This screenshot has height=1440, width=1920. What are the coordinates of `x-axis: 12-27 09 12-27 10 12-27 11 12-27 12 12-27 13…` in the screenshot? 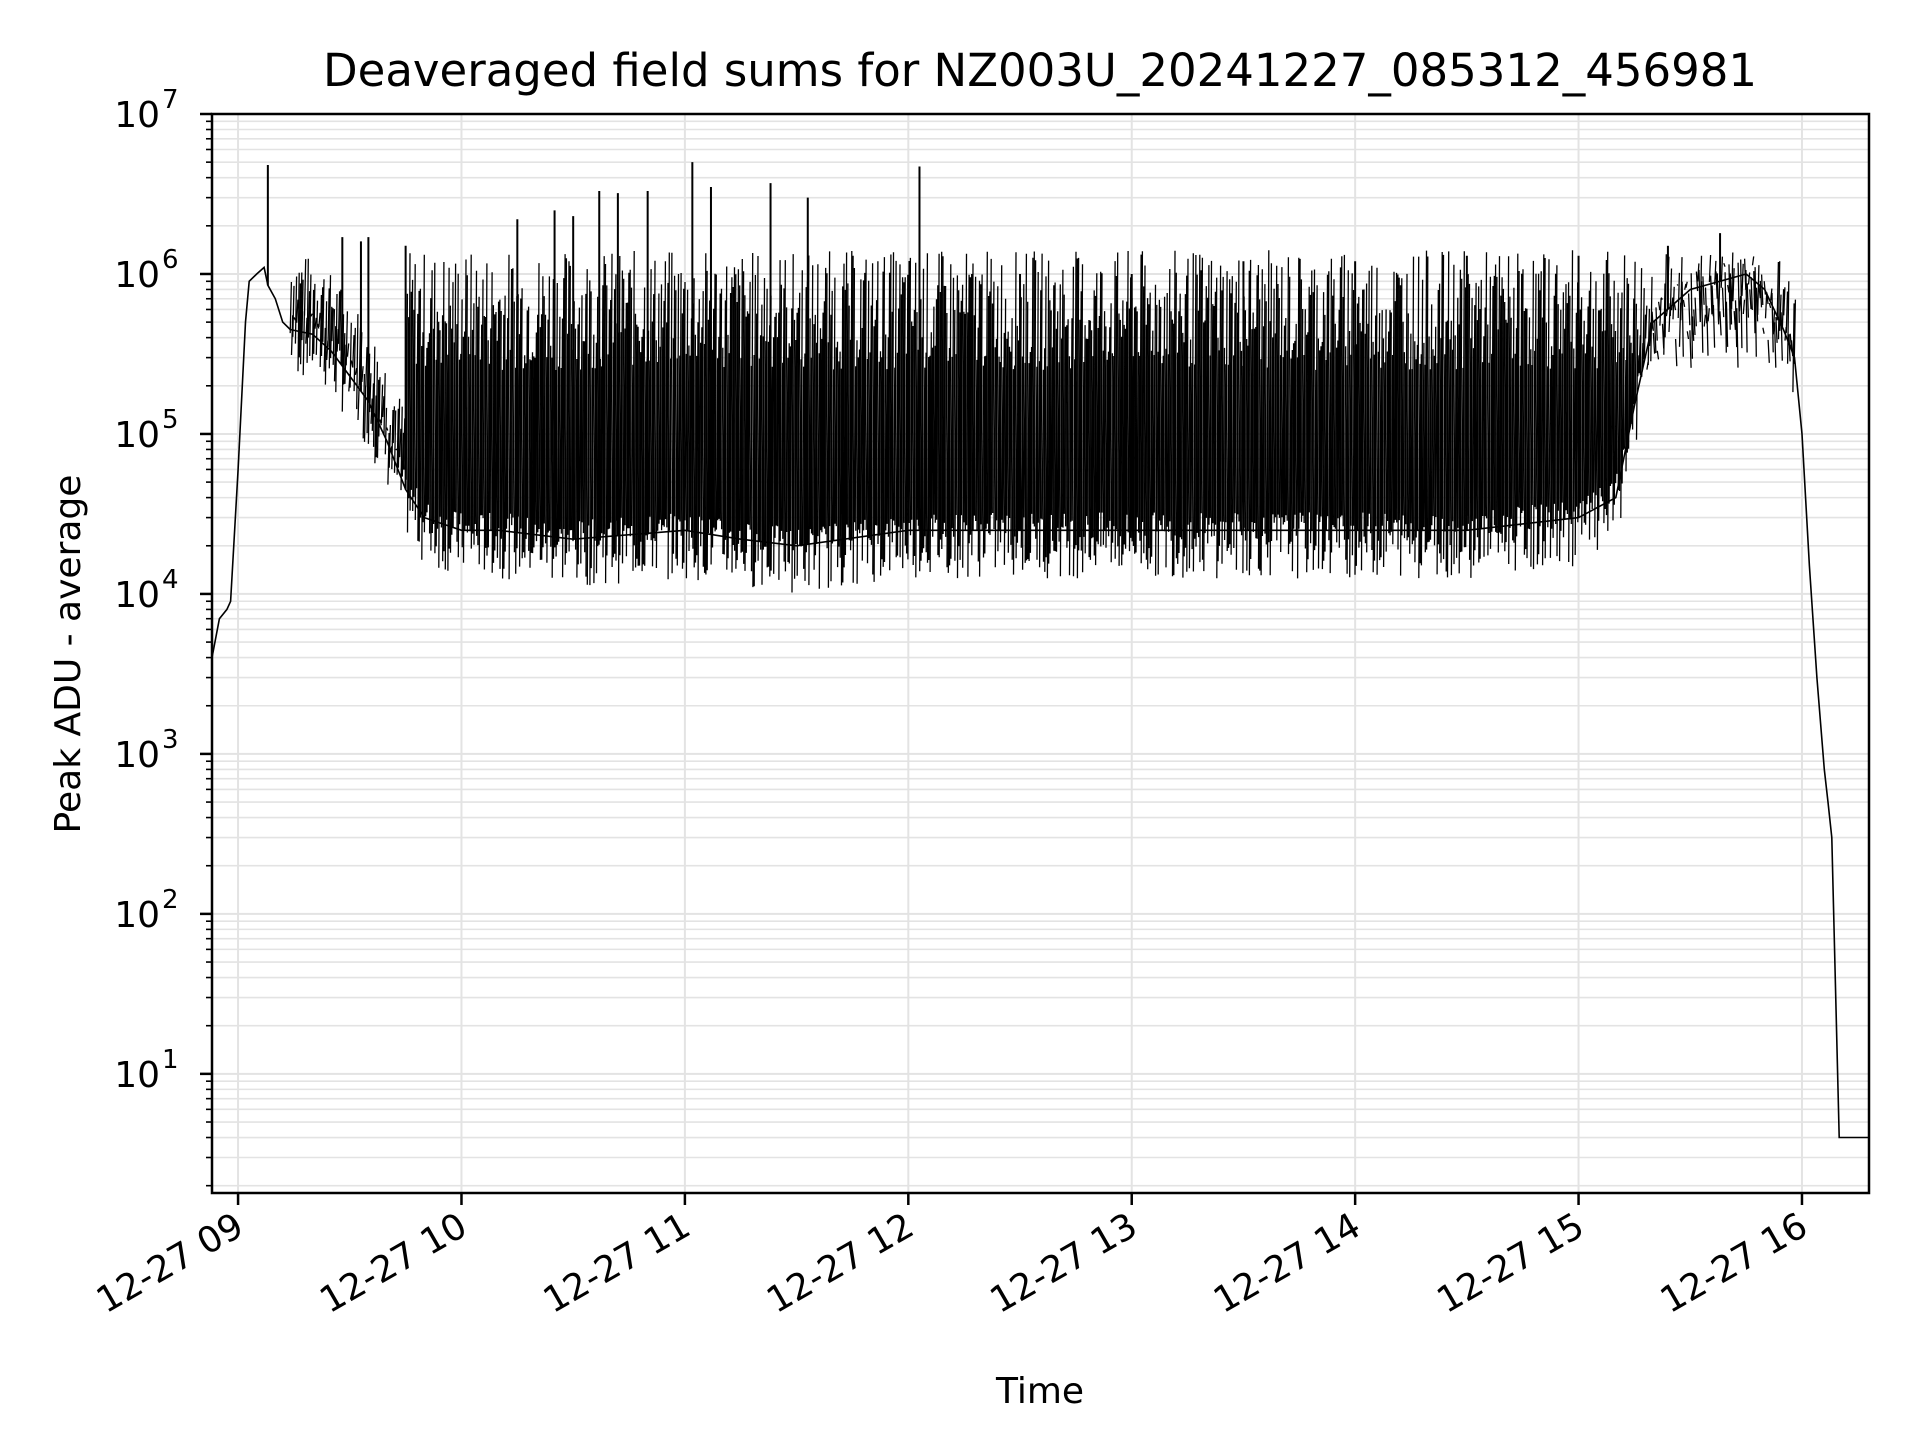 It's located at (952, 1257).